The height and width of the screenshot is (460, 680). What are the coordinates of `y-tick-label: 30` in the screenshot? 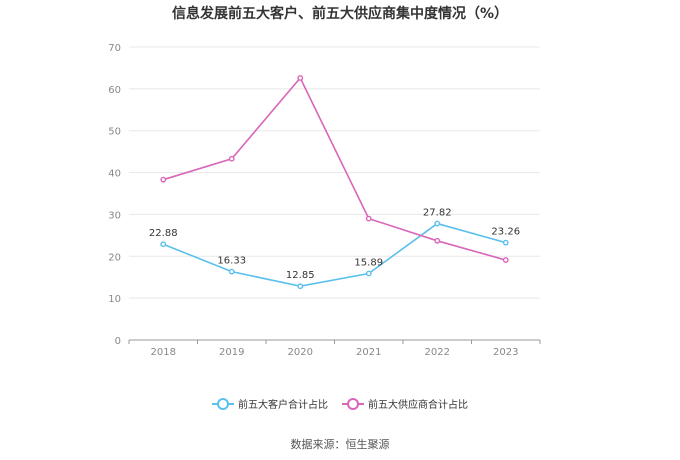 It's located at (114, 215).